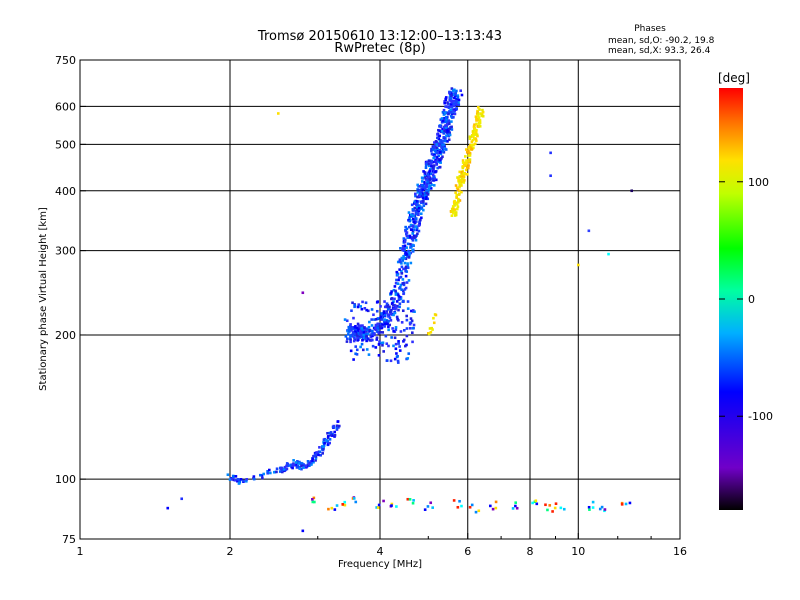  I want to click on y-tick-label-100: 100, so click(65, 479).